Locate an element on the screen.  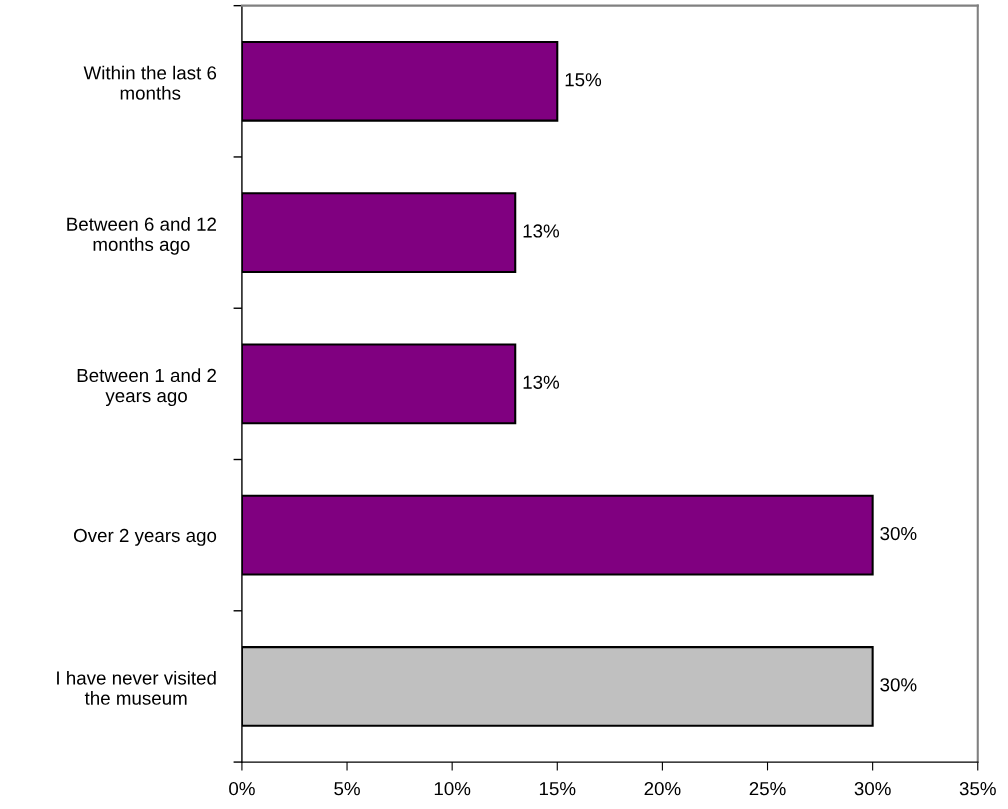
data-label: 15% is located at coordinates (583, 80).